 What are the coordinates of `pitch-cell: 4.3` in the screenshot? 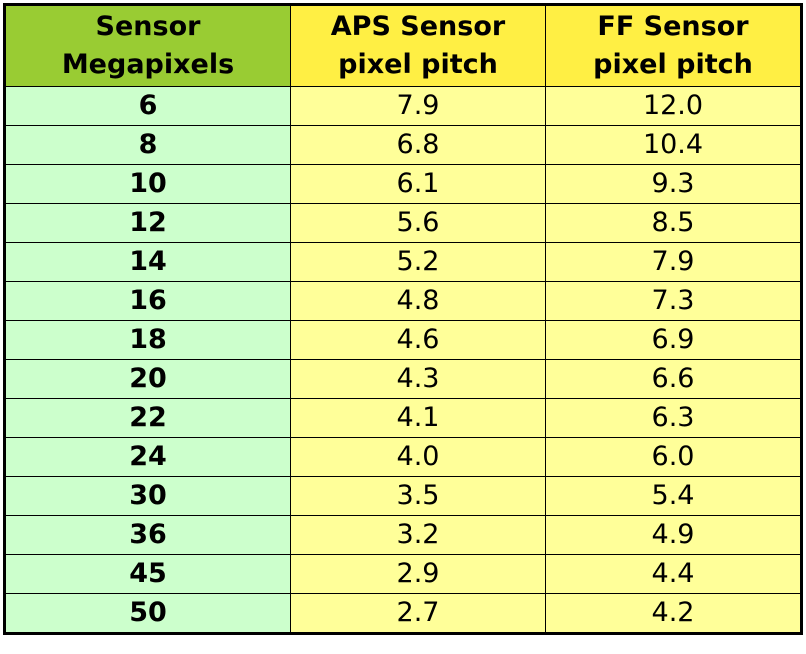 It's located at (418, 379).